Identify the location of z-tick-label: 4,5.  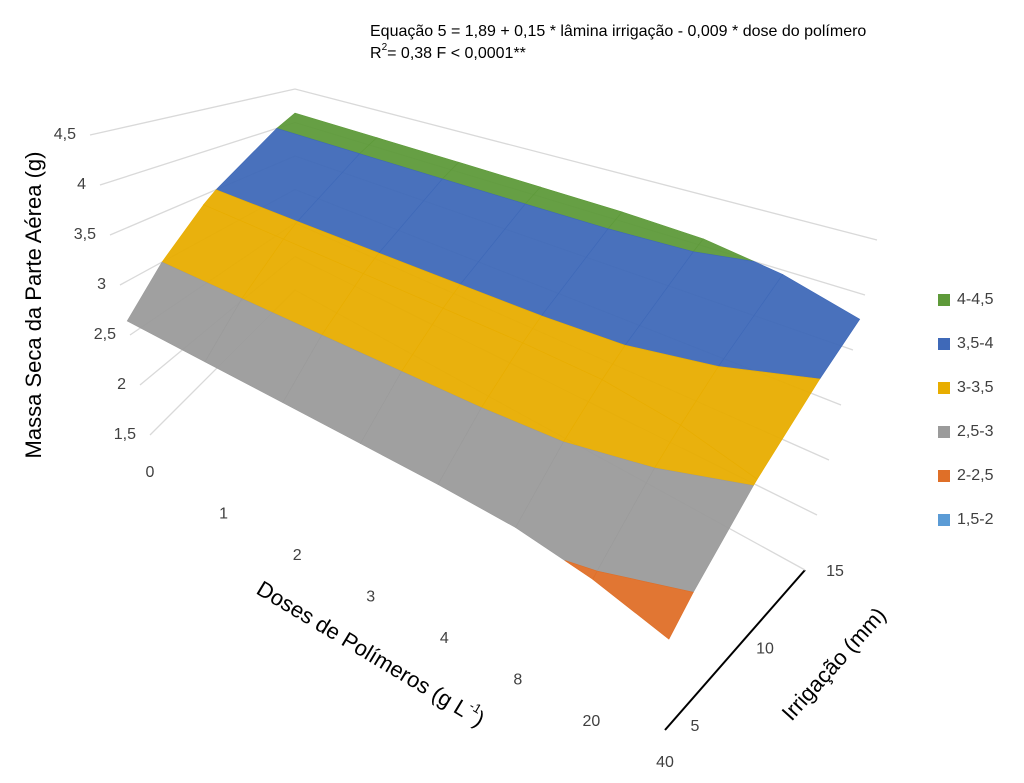
(65, 134).